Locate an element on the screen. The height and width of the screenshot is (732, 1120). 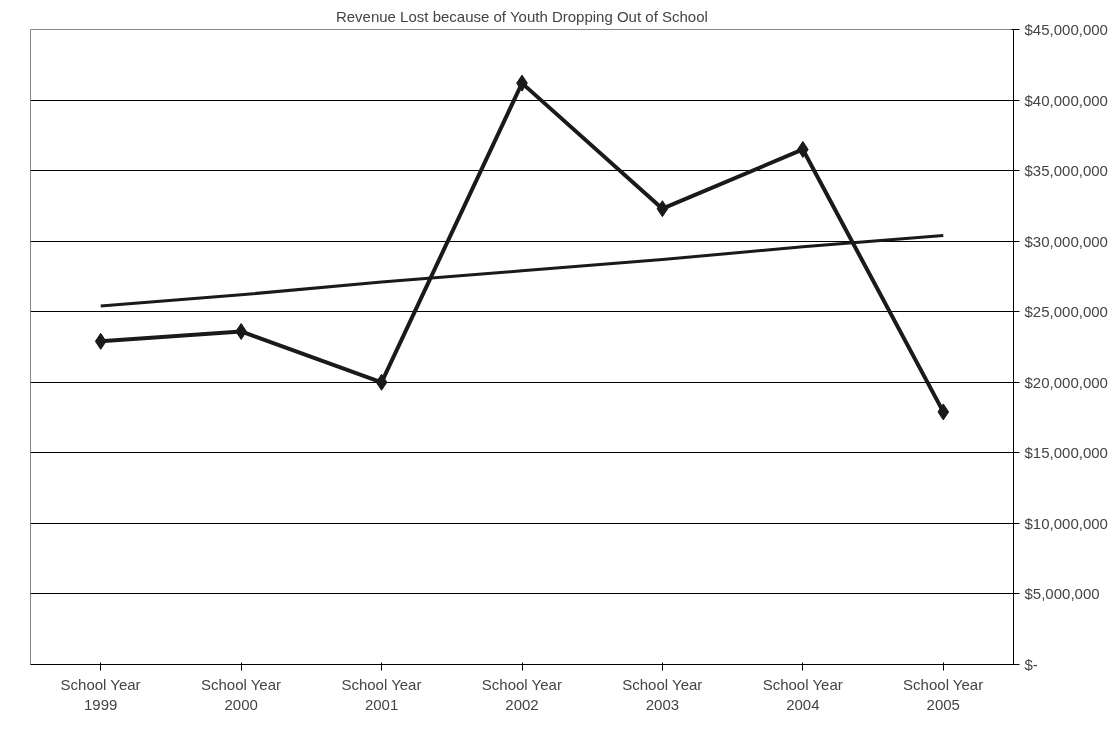
y-tick-label: $15,000,000 is located at coordinates (1066, 453).